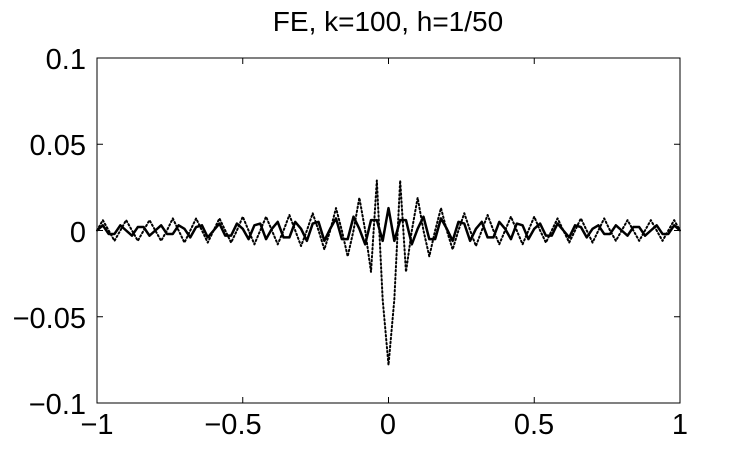 The height and width of the screenshot is (451, 750). What do you see at coordinates (534, 425) in the screenshot?
I see `x-tick-label: 0.5` at bounding box center [534, 425].